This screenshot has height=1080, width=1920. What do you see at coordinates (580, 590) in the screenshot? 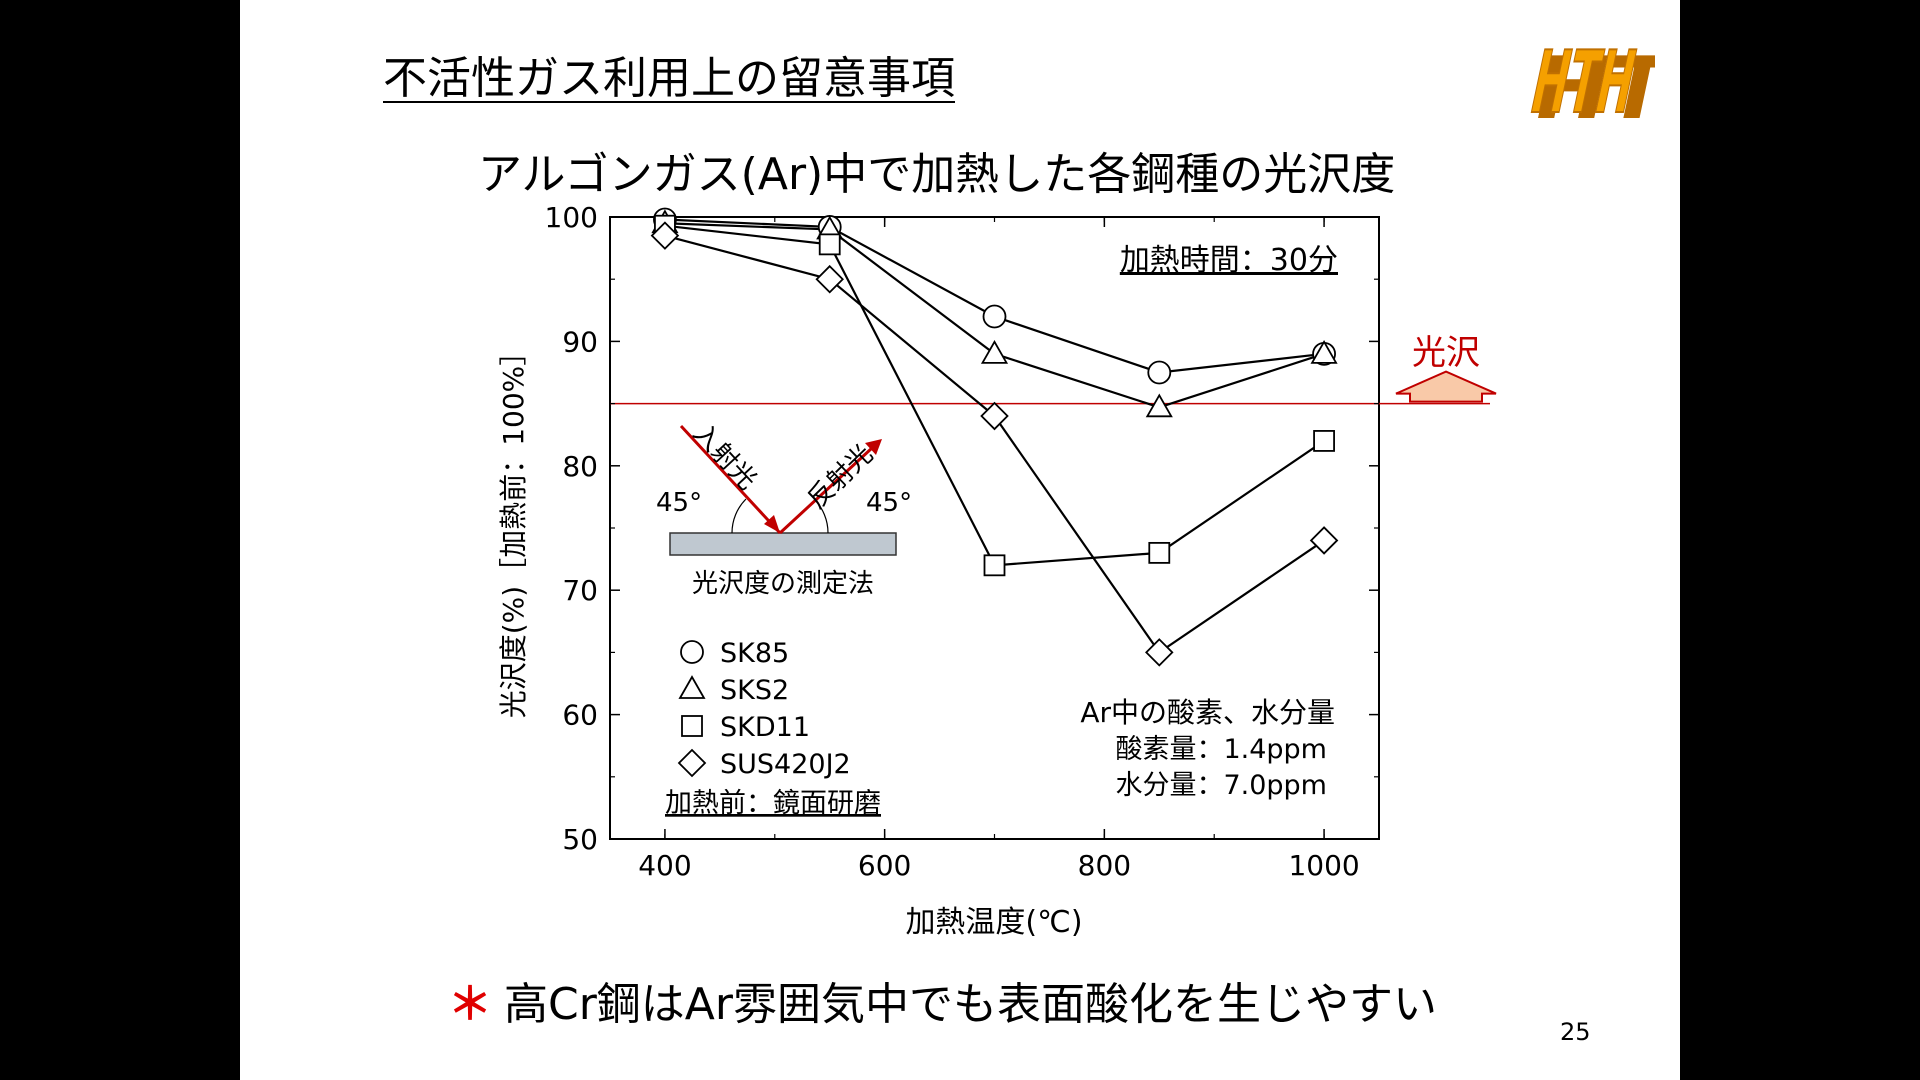
I see `y-tick-label: 70` at bounding box center [580, 590].